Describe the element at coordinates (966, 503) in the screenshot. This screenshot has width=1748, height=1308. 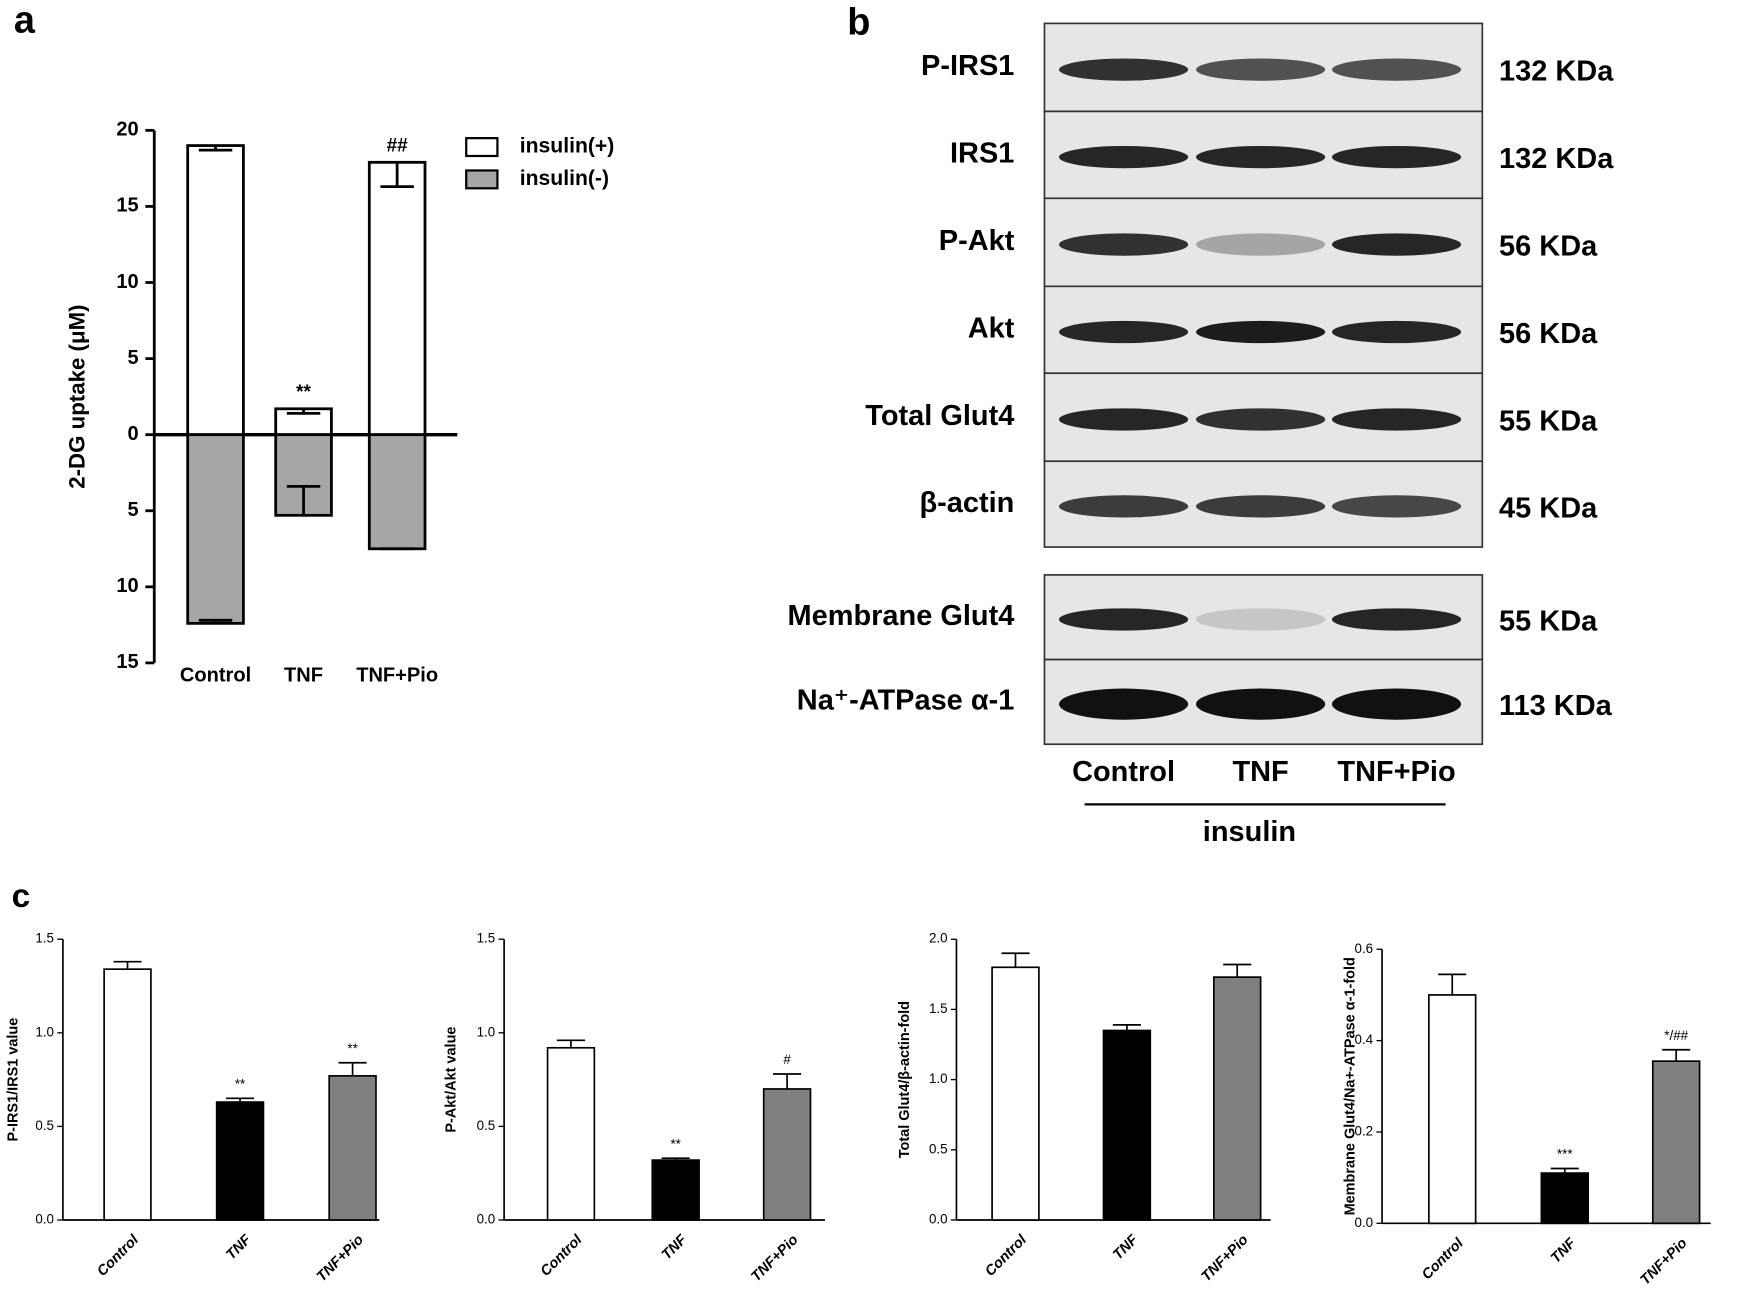
I see `blot-row-label: β-actin` at that location.